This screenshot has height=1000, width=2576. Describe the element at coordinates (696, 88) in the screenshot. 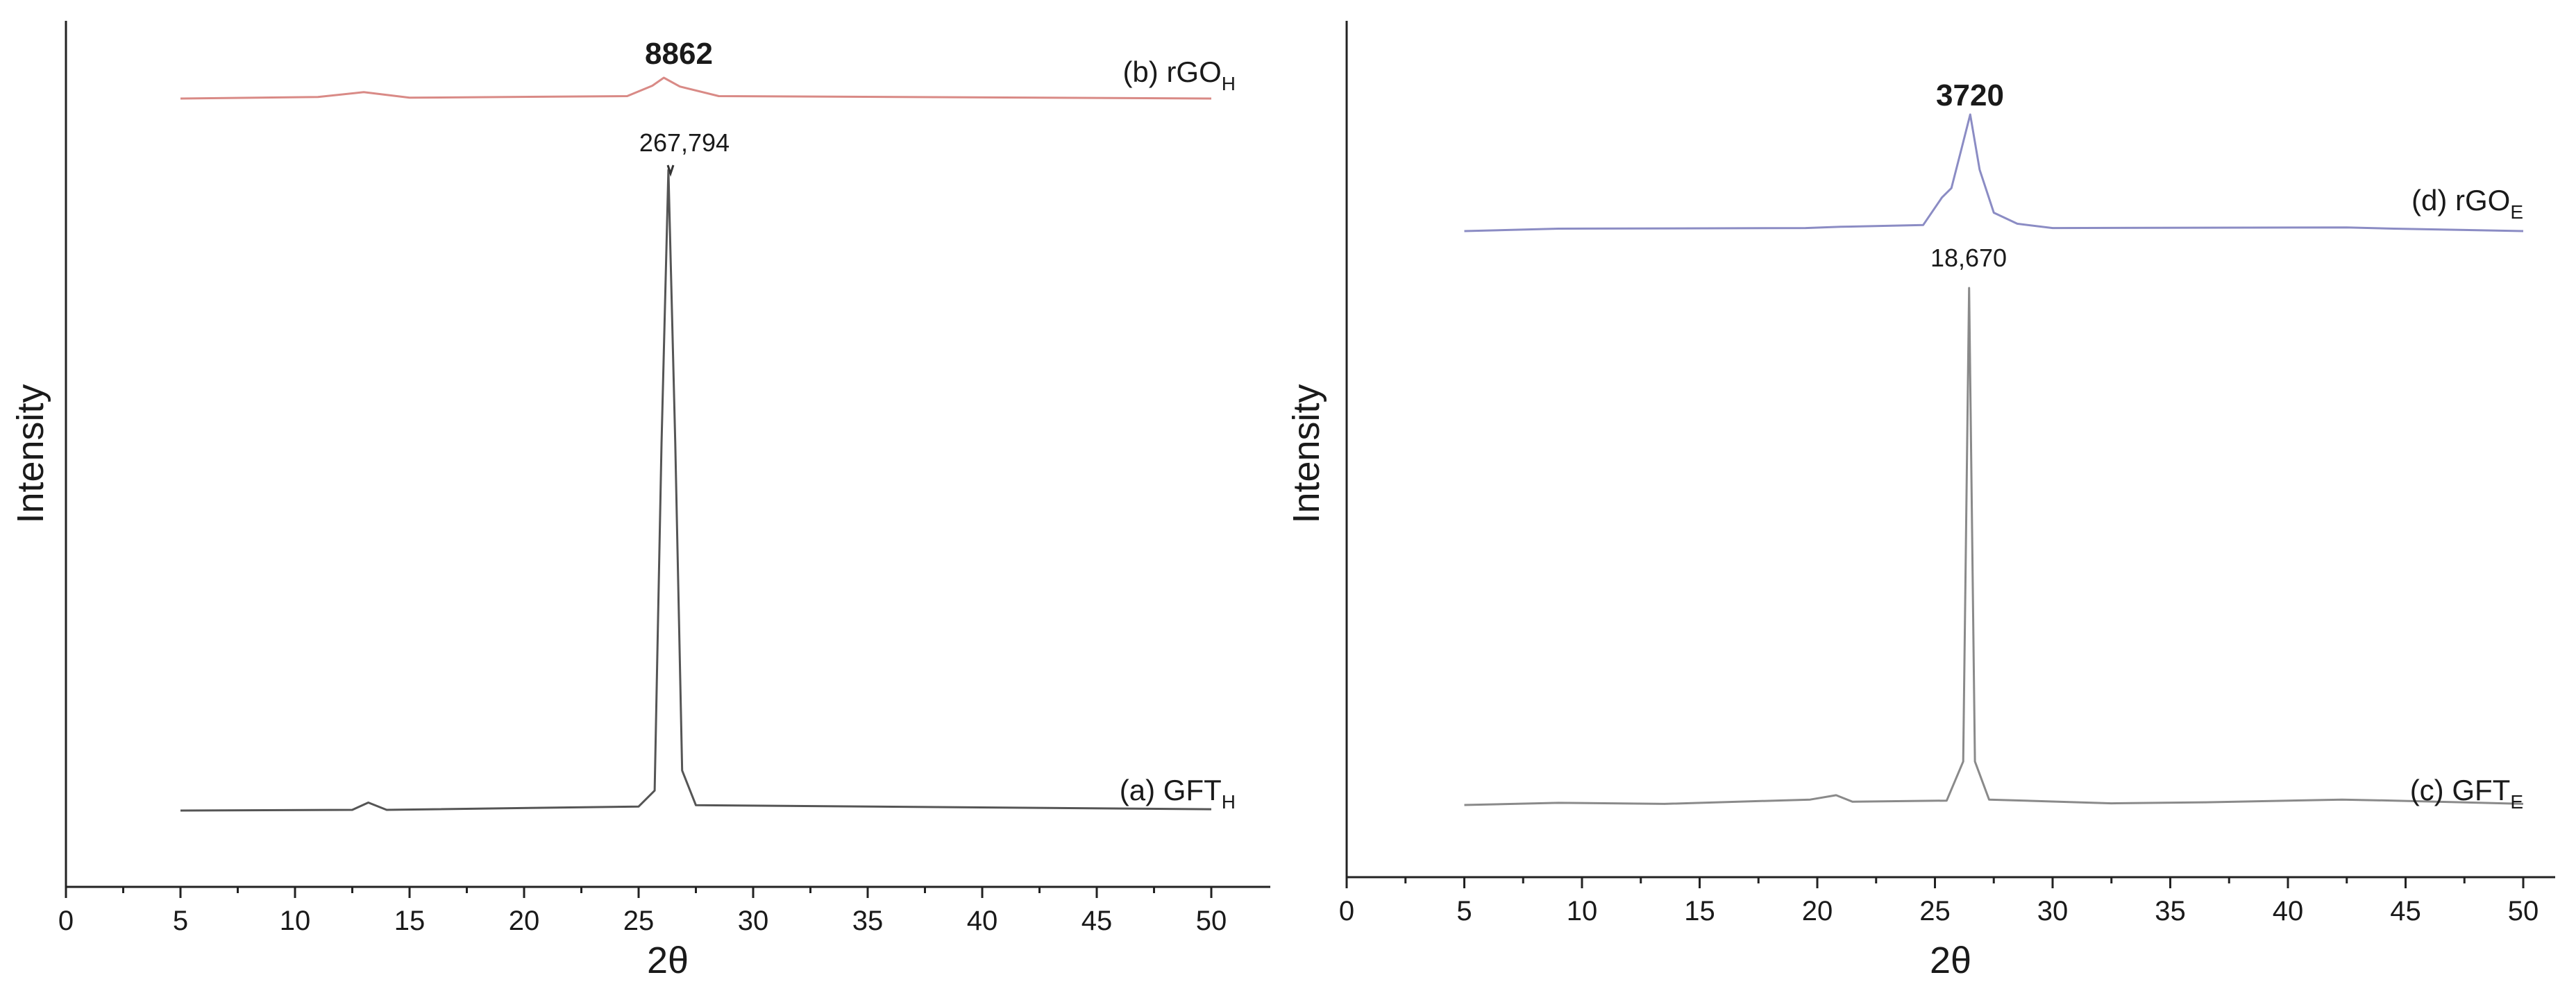

I see `series-line-b-rgo-h` at that location.